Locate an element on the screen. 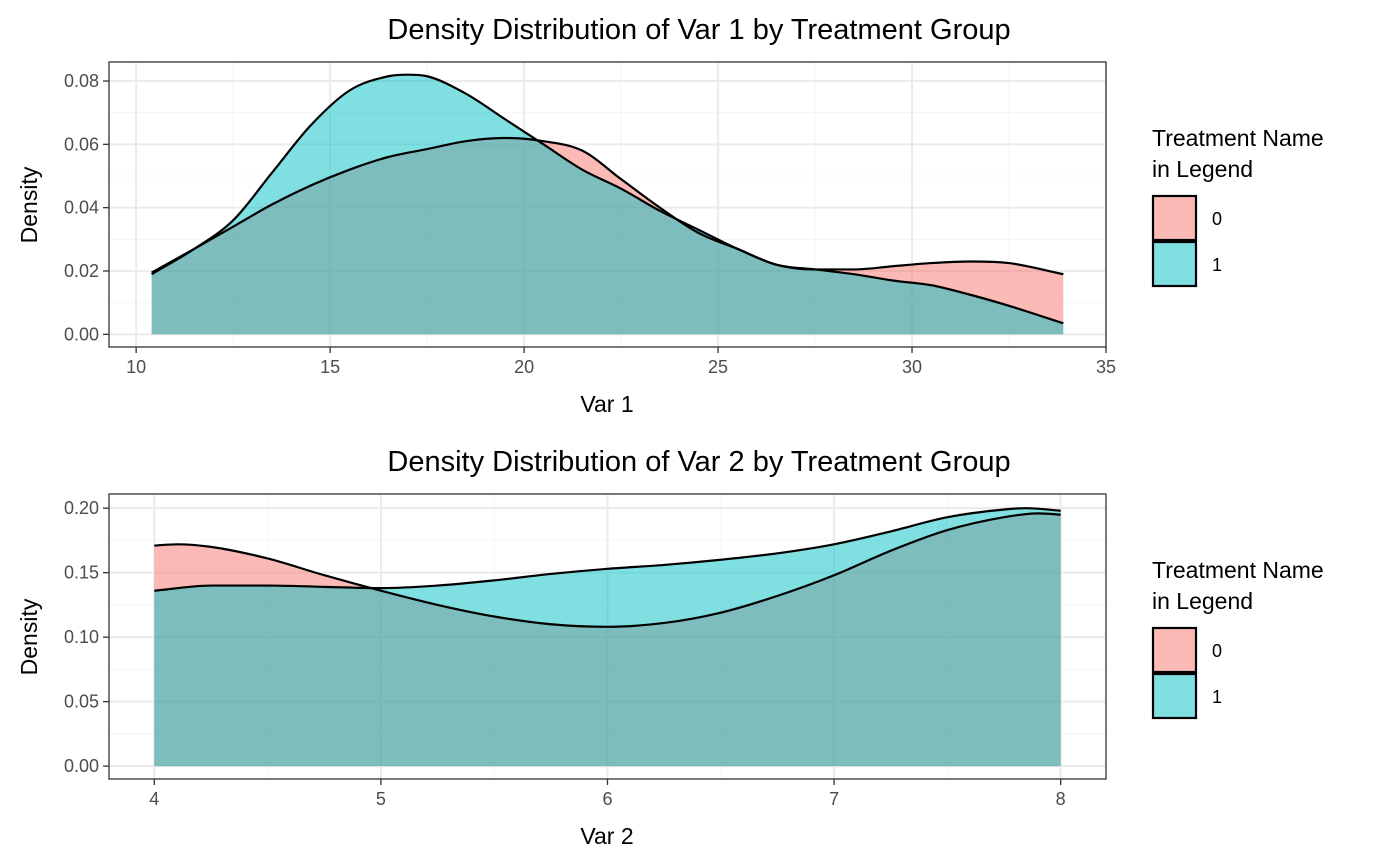 This screenshot has width=1400, height=865. x-tick-label: 8 is located at coordinates (1061, 799).